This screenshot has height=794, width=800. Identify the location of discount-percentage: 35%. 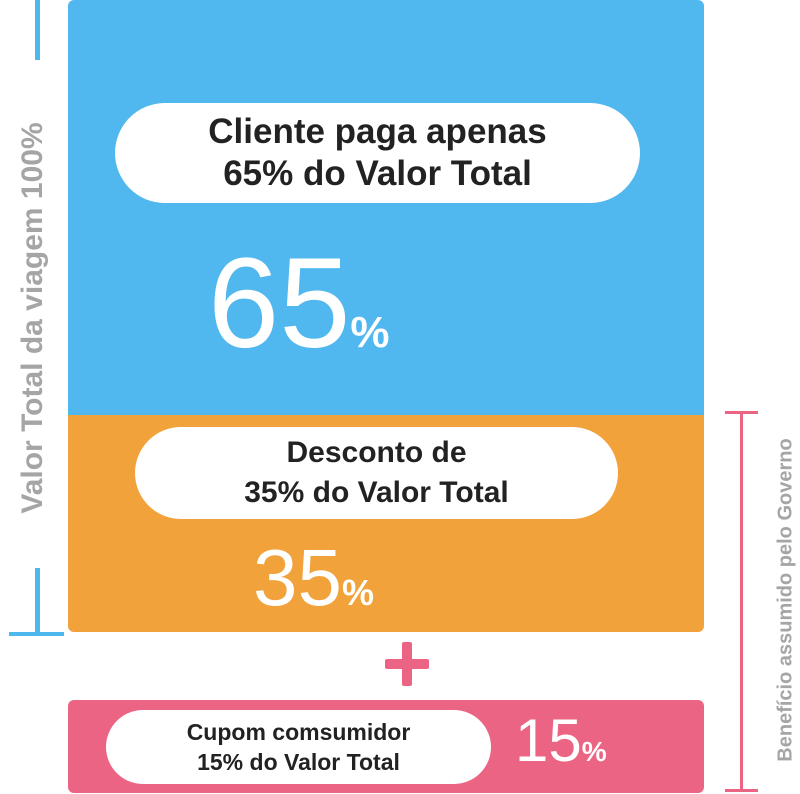
(313, 578).